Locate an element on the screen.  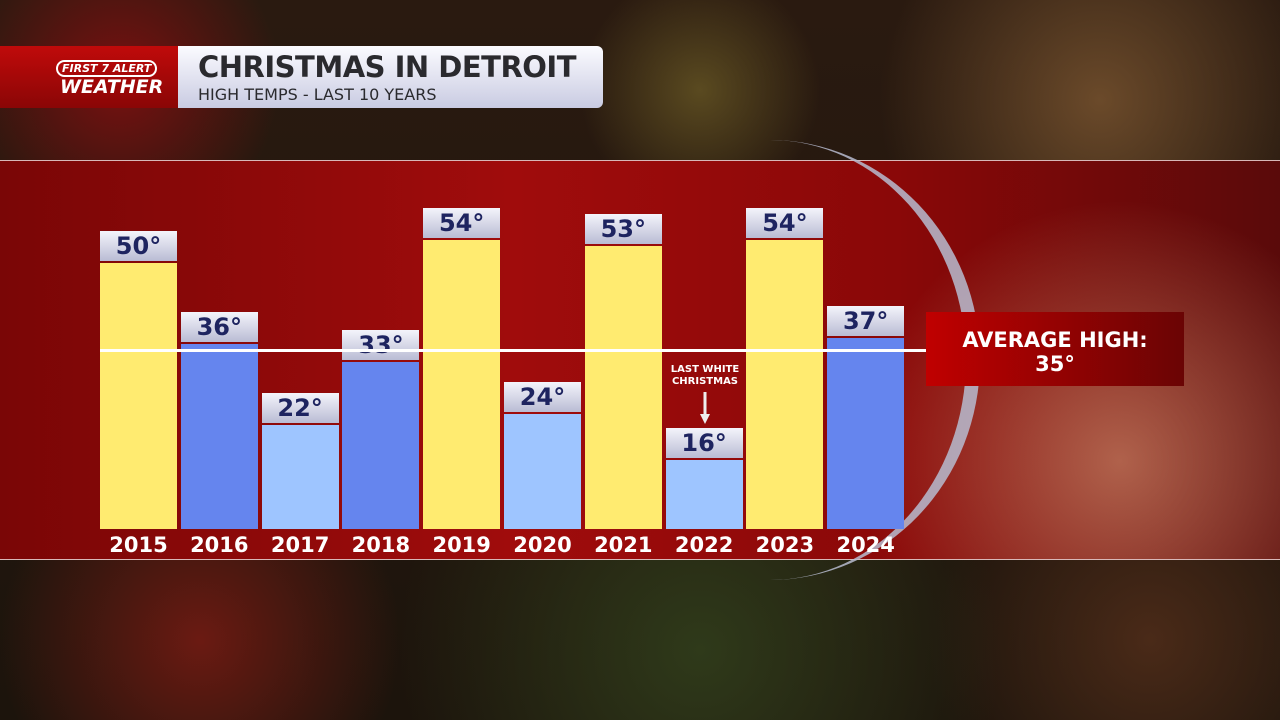
x-tick-label: 2020 is located at coordinates (542, 545).